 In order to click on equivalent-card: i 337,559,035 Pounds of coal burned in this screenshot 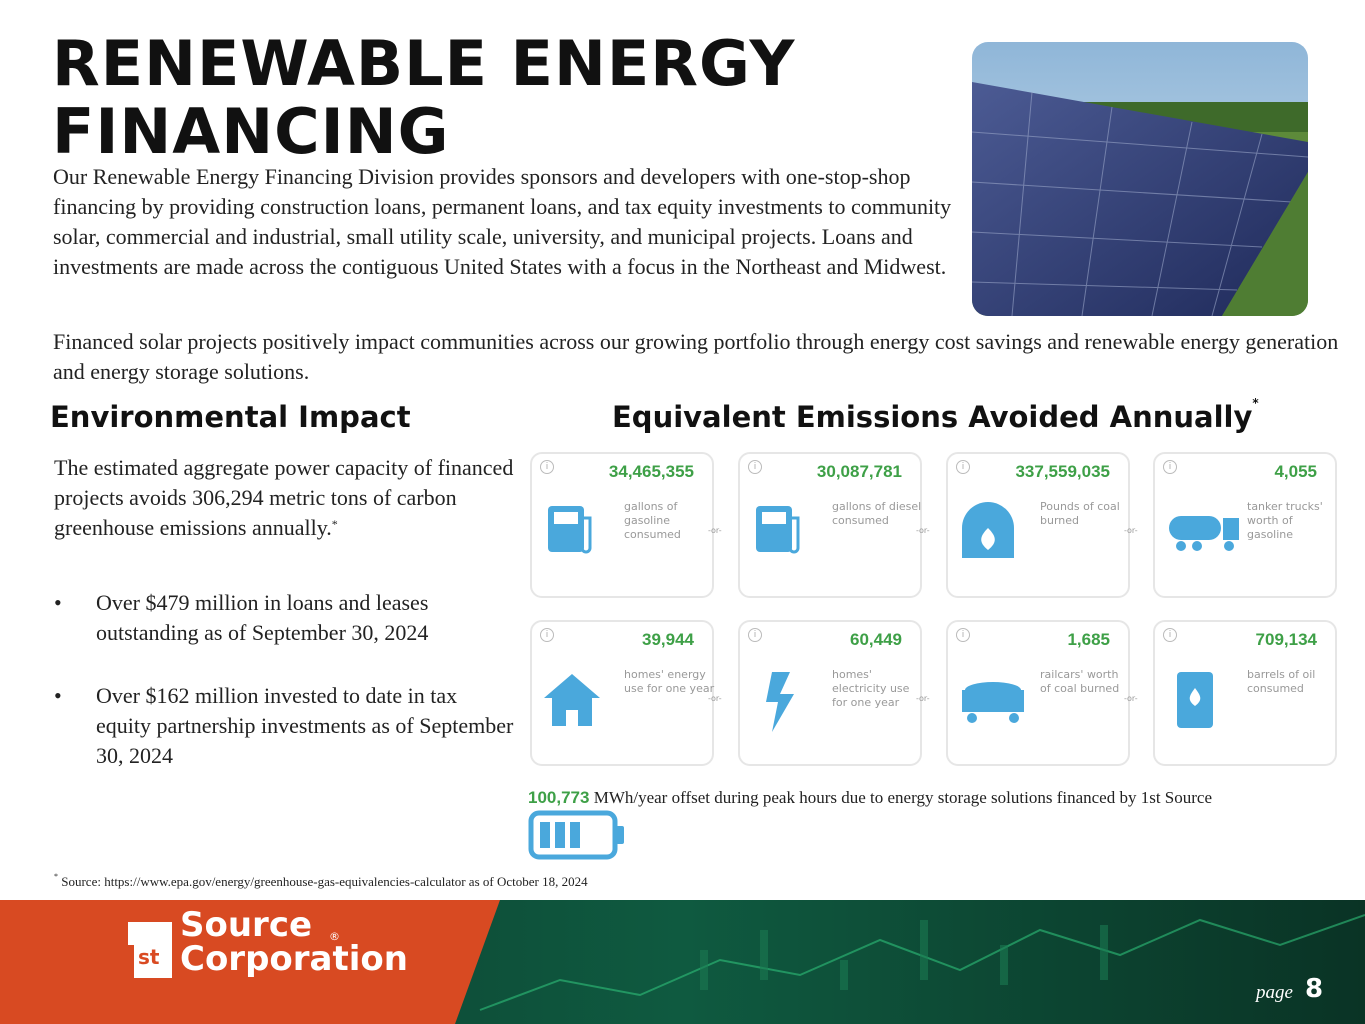, I will do `click(1038, 525)`.